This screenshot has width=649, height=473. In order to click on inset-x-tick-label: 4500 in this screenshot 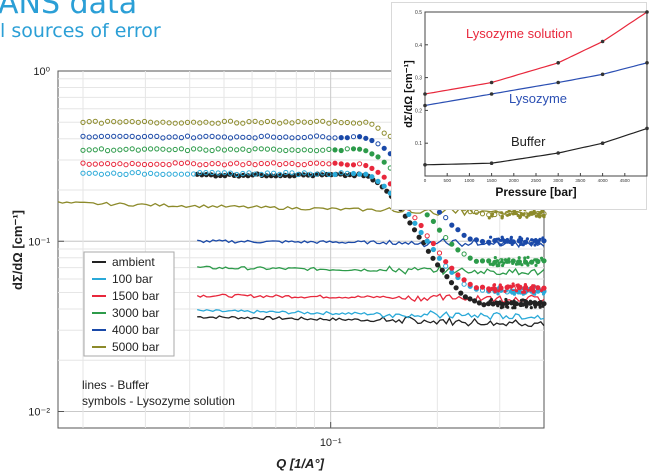, I will do `click(625, 180)`.